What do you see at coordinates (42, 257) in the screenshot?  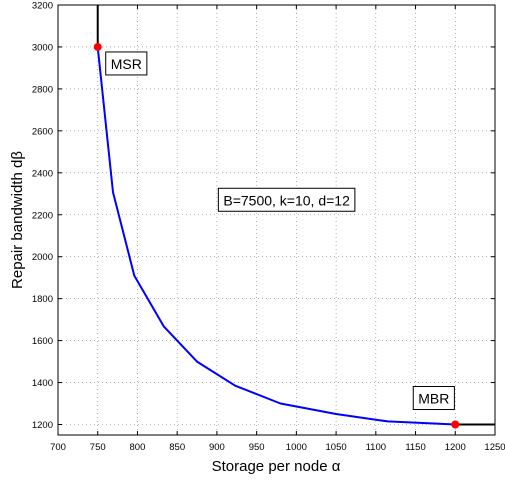 I see `y-tick-label: 2000` at bounding box center [42, 257].